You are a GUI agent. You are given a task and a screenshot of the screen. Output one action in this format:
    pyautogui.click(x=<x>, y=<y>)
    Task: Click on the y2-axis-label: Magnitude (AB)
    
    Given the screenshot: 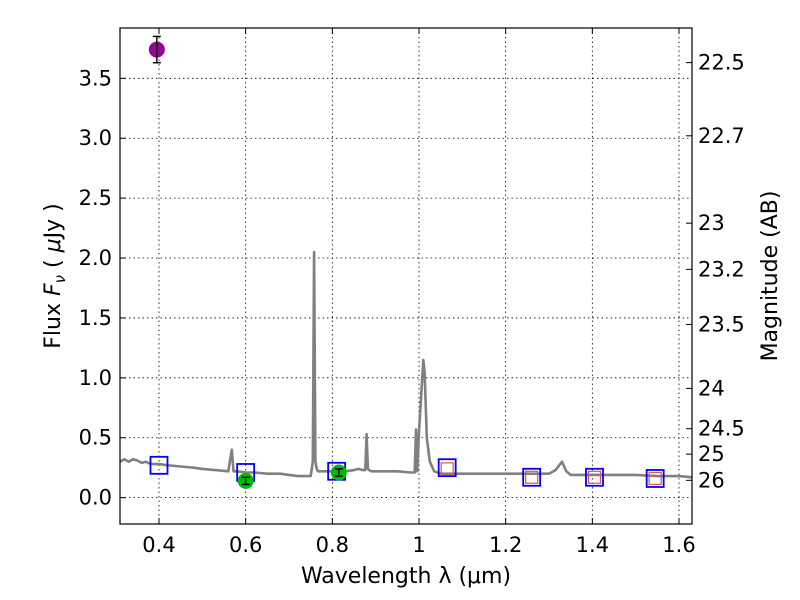 What is the action you would take?
    pyautogui.click(x=770, y=276)
    